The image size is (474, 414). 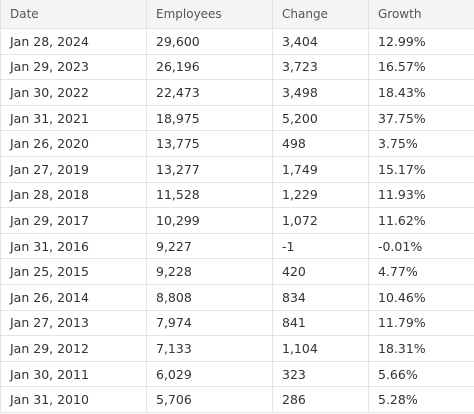 What do you see at coordinates (73, 143) in the screenshot?
I see `table-cell: Jan 26, 2020` at bounding box center [73, 143].